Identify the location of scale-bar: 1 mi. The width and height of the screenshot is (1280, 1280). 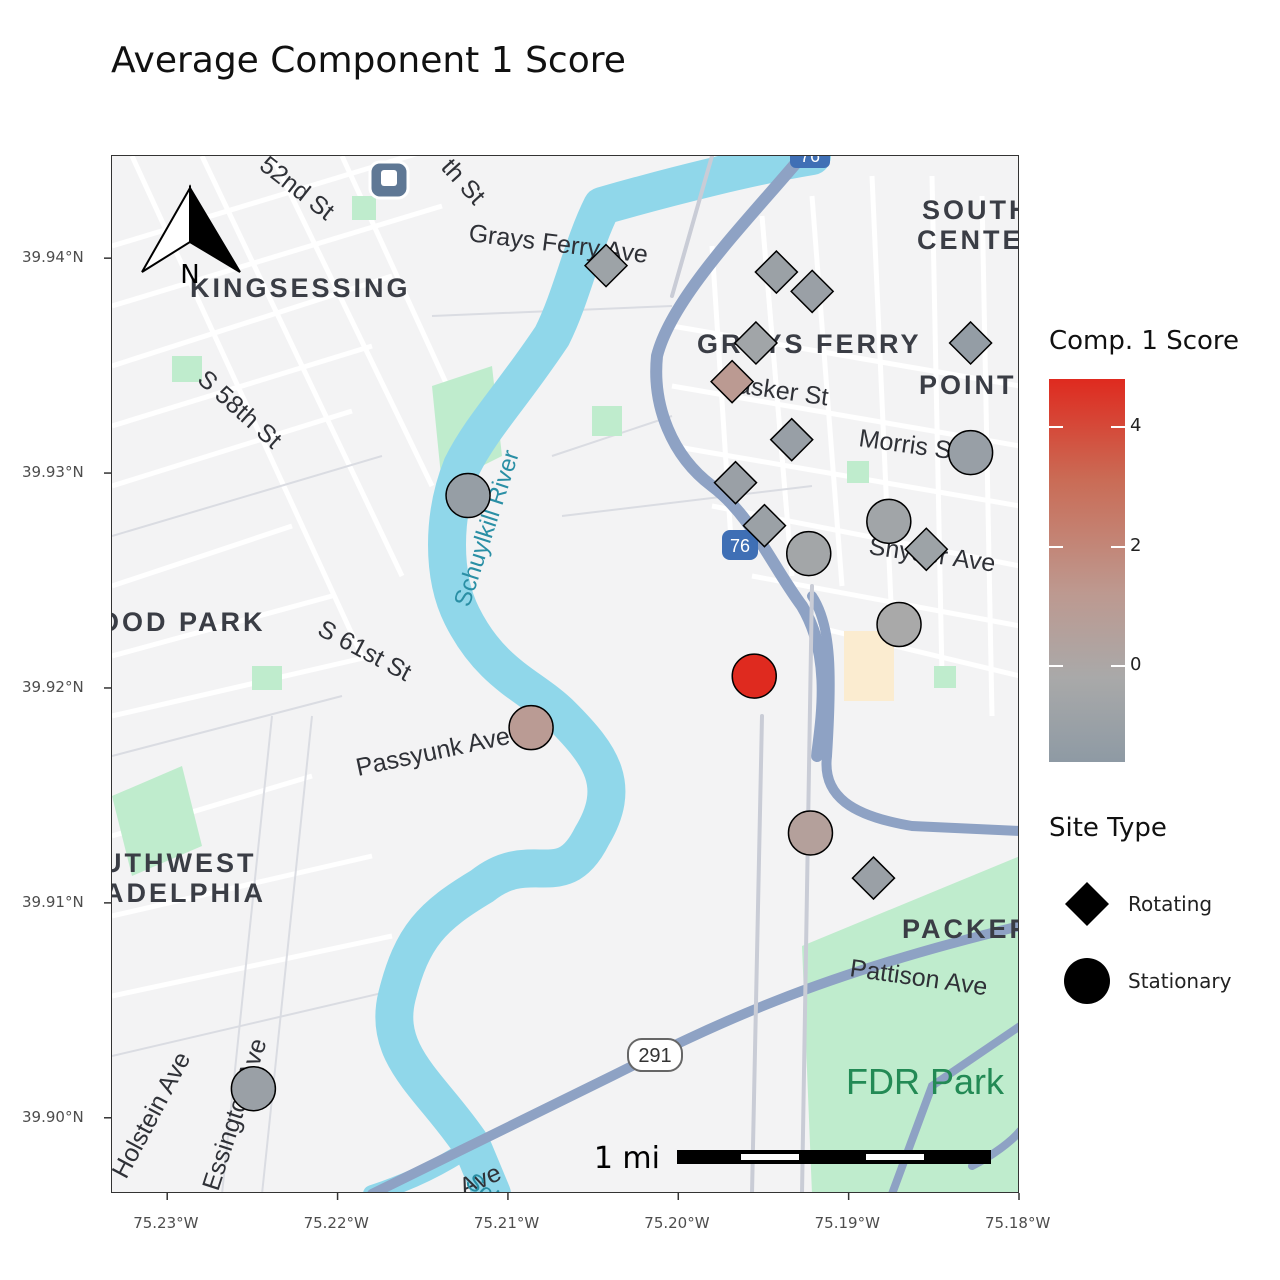
(792, 1158).